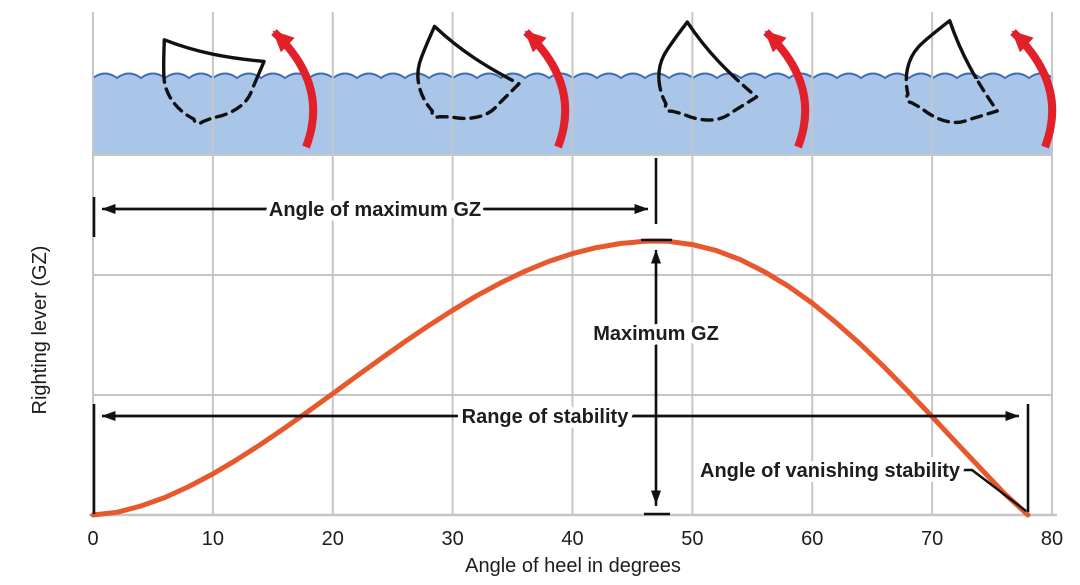 This screenshot has height=585, width=1080. Describe the element at coordinates (333, 539) in the screenshot. I see `x-tick-label: 20` at that location.